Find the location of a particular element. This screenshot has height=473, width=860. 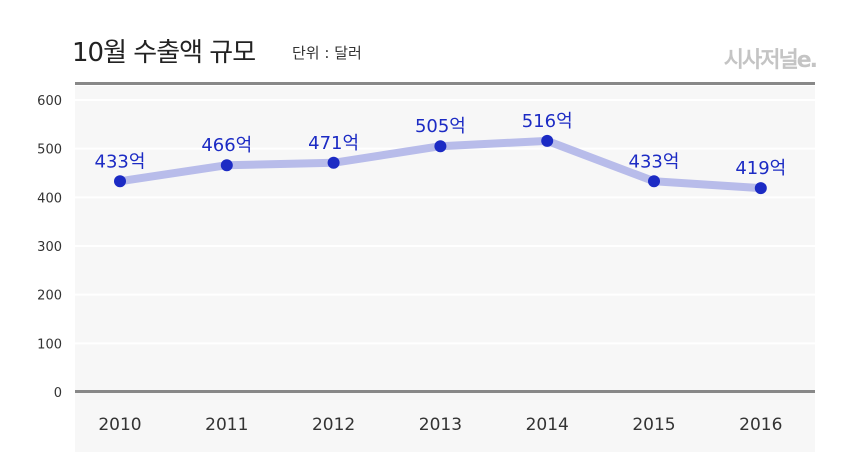

chart-unit: 단위 : 달러 is located at coordinates (327, 53).